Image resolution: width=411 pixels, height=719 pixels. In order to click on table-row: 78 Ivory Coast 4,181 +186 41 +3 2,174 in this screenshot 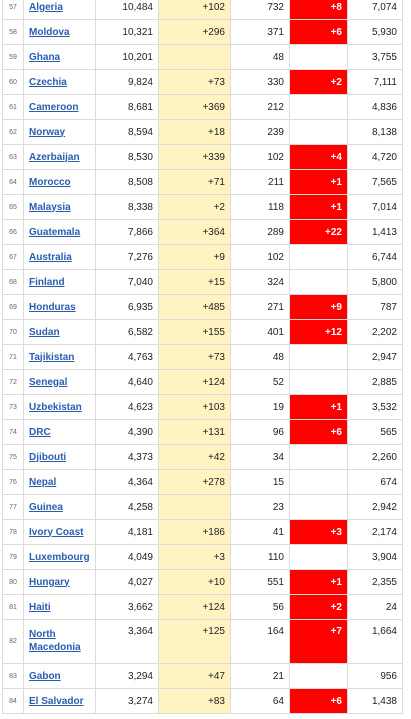, I will do `click(202, 532)`.